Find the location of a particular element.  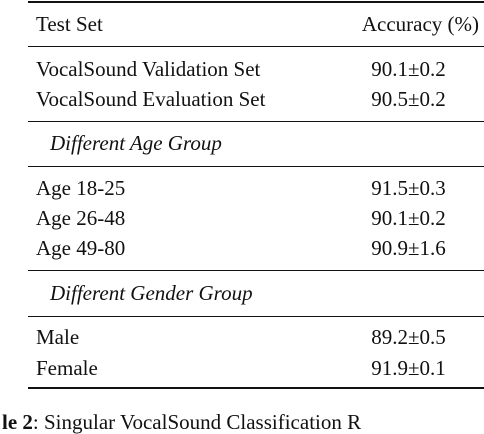

row-label: Female is located at coordinates (67, 368).